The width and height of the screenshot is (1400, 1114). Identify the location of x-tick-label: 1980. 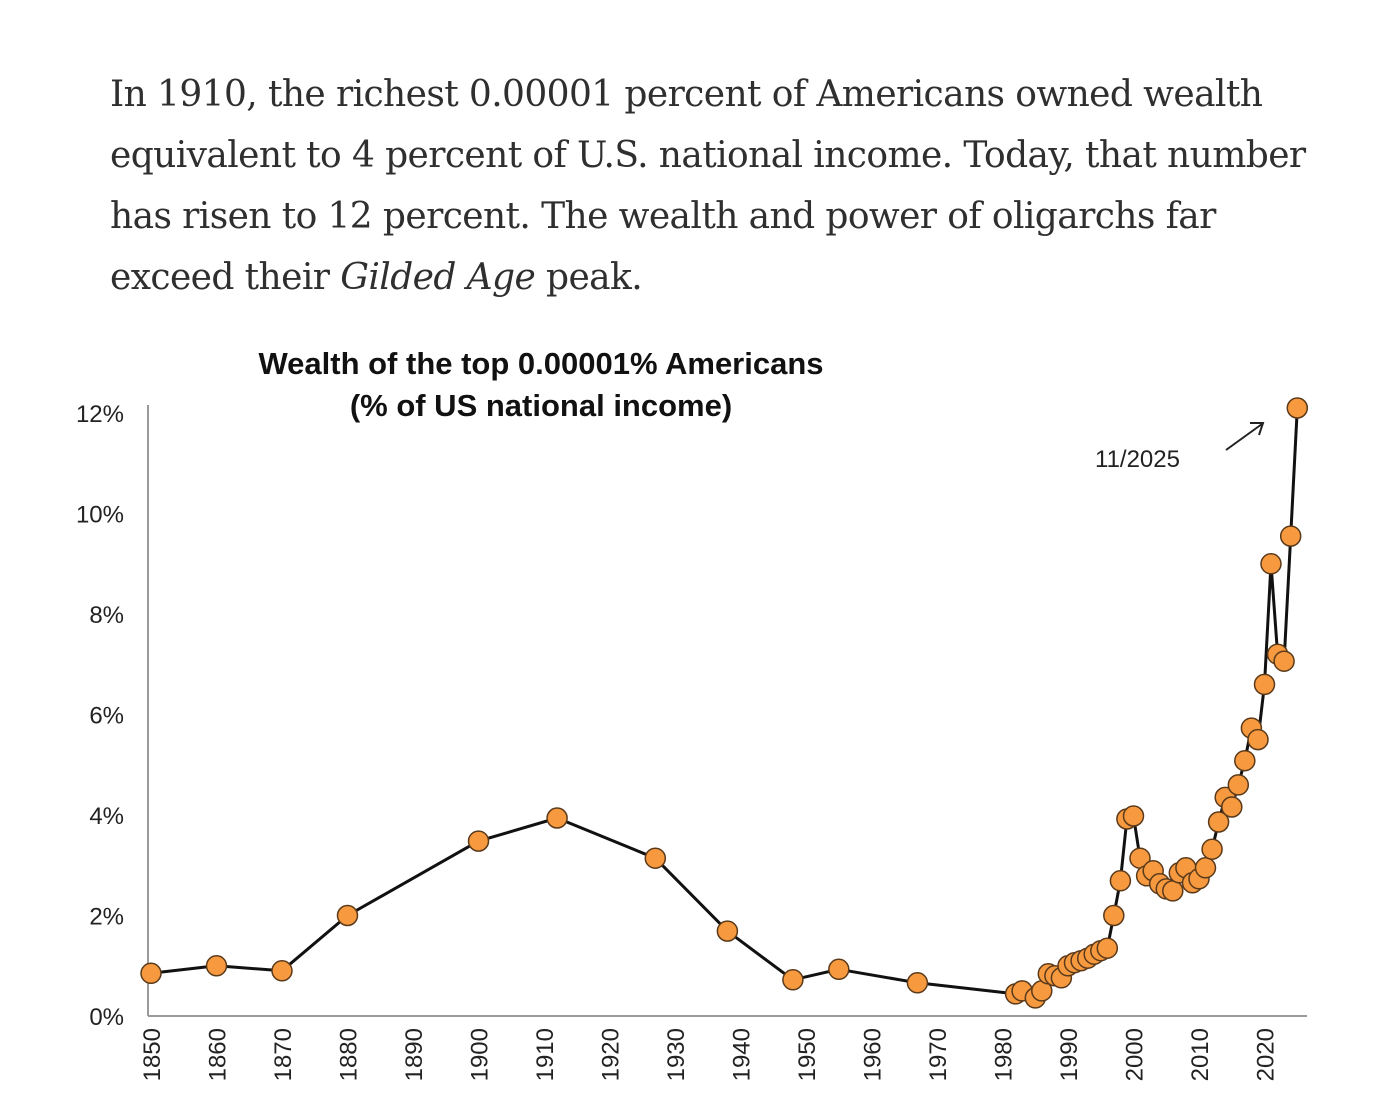
(1004, 1054).